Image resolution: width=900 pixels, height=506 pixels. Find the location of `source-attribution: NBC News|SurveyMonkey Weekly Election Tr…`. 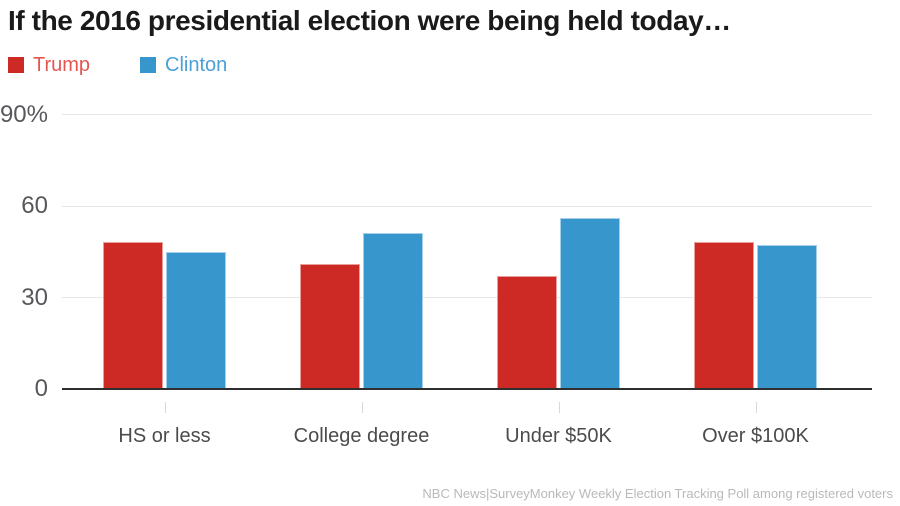

source-attribution: NBC News|SurveyMonkey Weekly Election Tr… is located at coordinates (657, 493).